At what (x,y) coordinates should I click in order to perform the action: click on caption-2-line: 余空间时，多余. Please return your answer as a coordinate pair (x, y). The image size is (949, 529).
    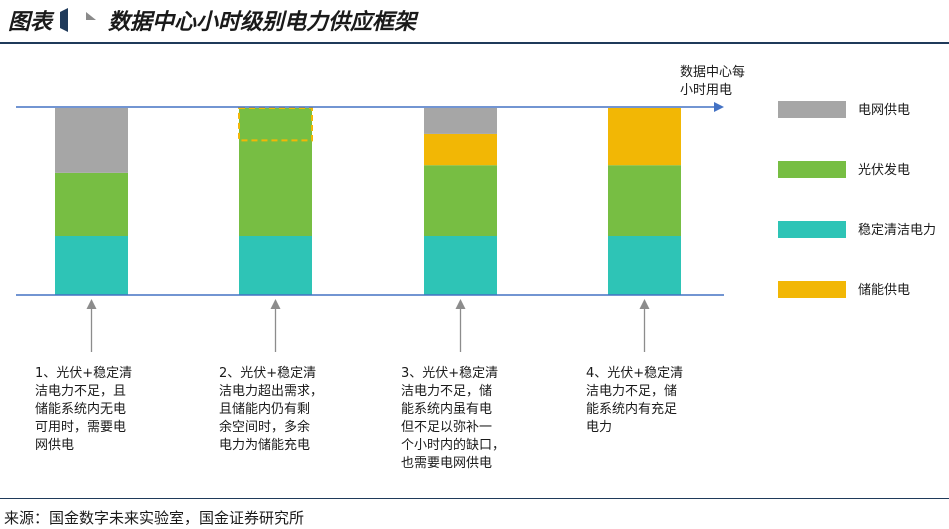
    Looking at the image, I should click on (264, 427).